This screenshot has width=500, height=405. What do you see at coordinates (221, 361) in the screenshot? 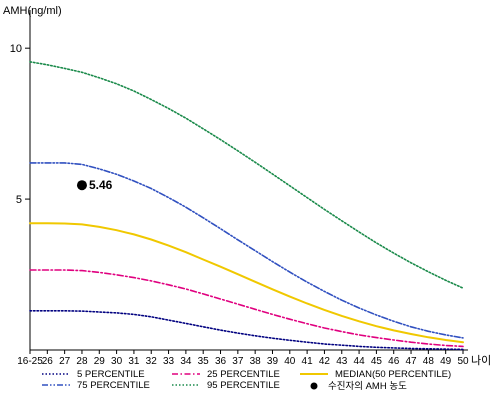
I see `x-tick-label: 36` at bounding box center [221, 361].